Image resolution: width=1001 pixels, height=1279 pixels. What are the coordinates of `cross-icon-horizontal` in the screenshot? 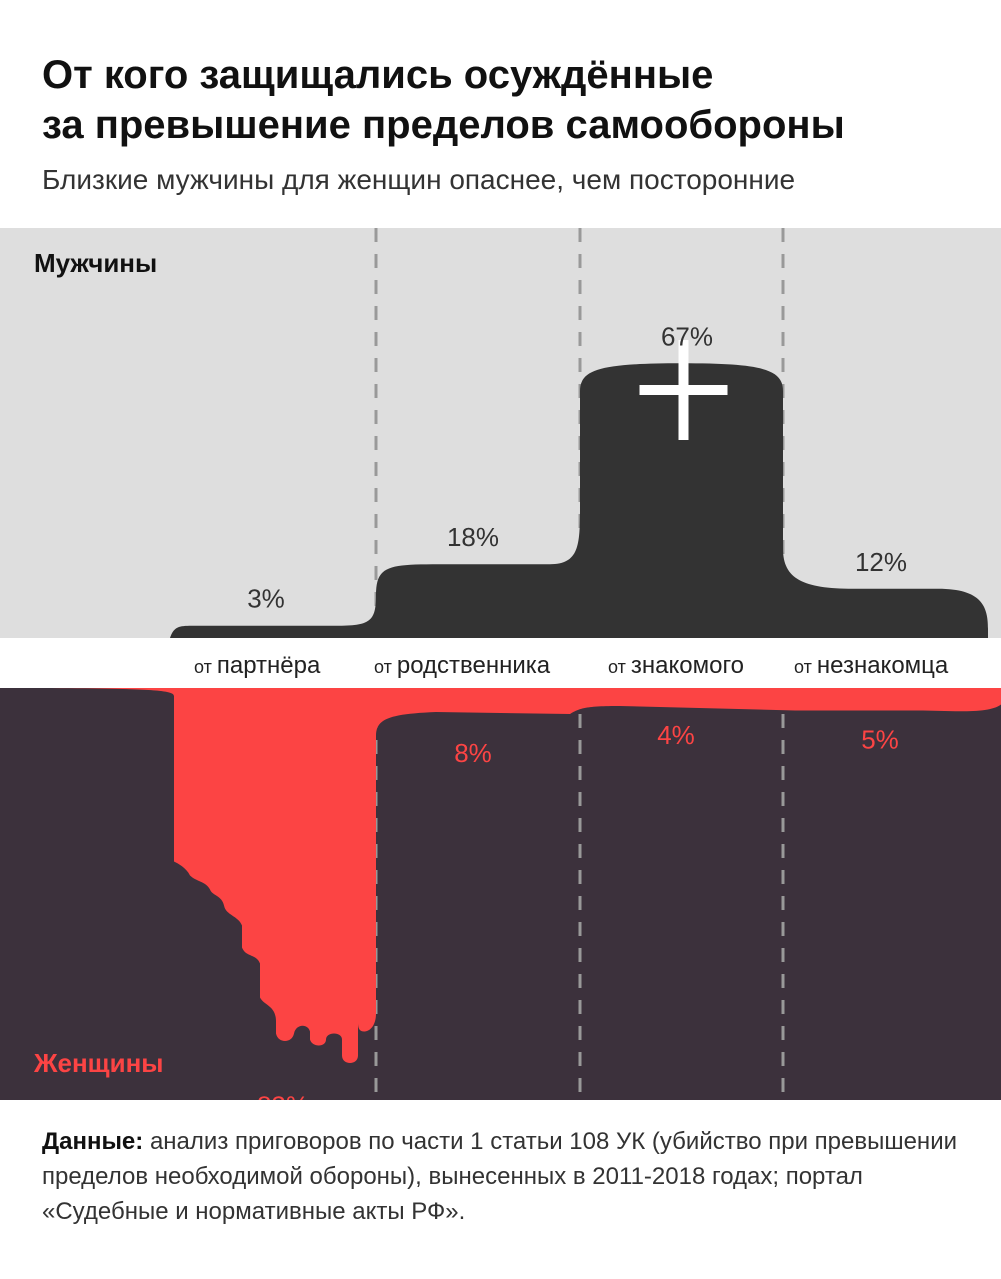 It's located at (683, 390).